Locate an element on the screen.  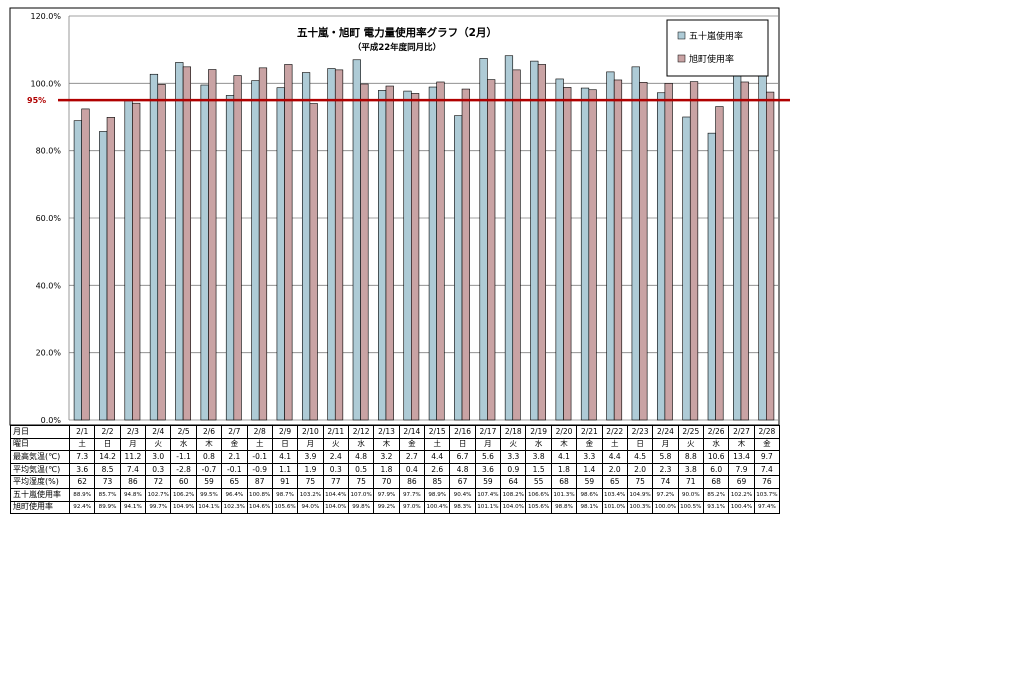
table-cell: 98.3% is located at coordinates (462, 507).